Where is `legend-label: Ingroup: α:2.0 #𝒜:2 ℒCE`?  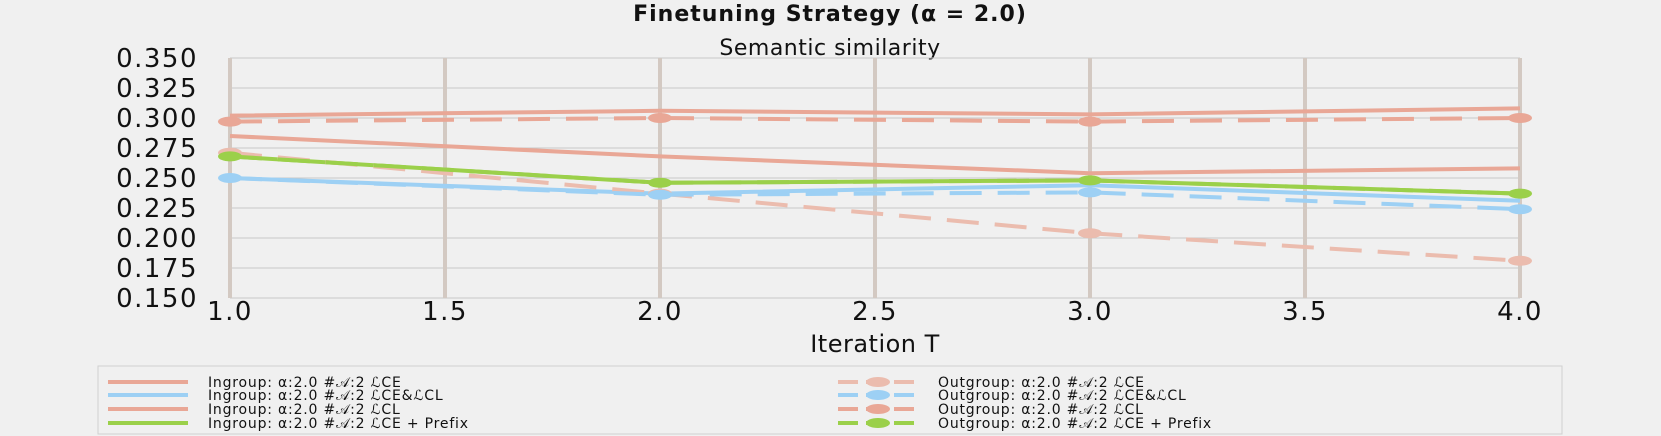 legend-label: Ingroup: α:2.0 #𝒜:2 ℒCE is located at coordinates (305, 383).